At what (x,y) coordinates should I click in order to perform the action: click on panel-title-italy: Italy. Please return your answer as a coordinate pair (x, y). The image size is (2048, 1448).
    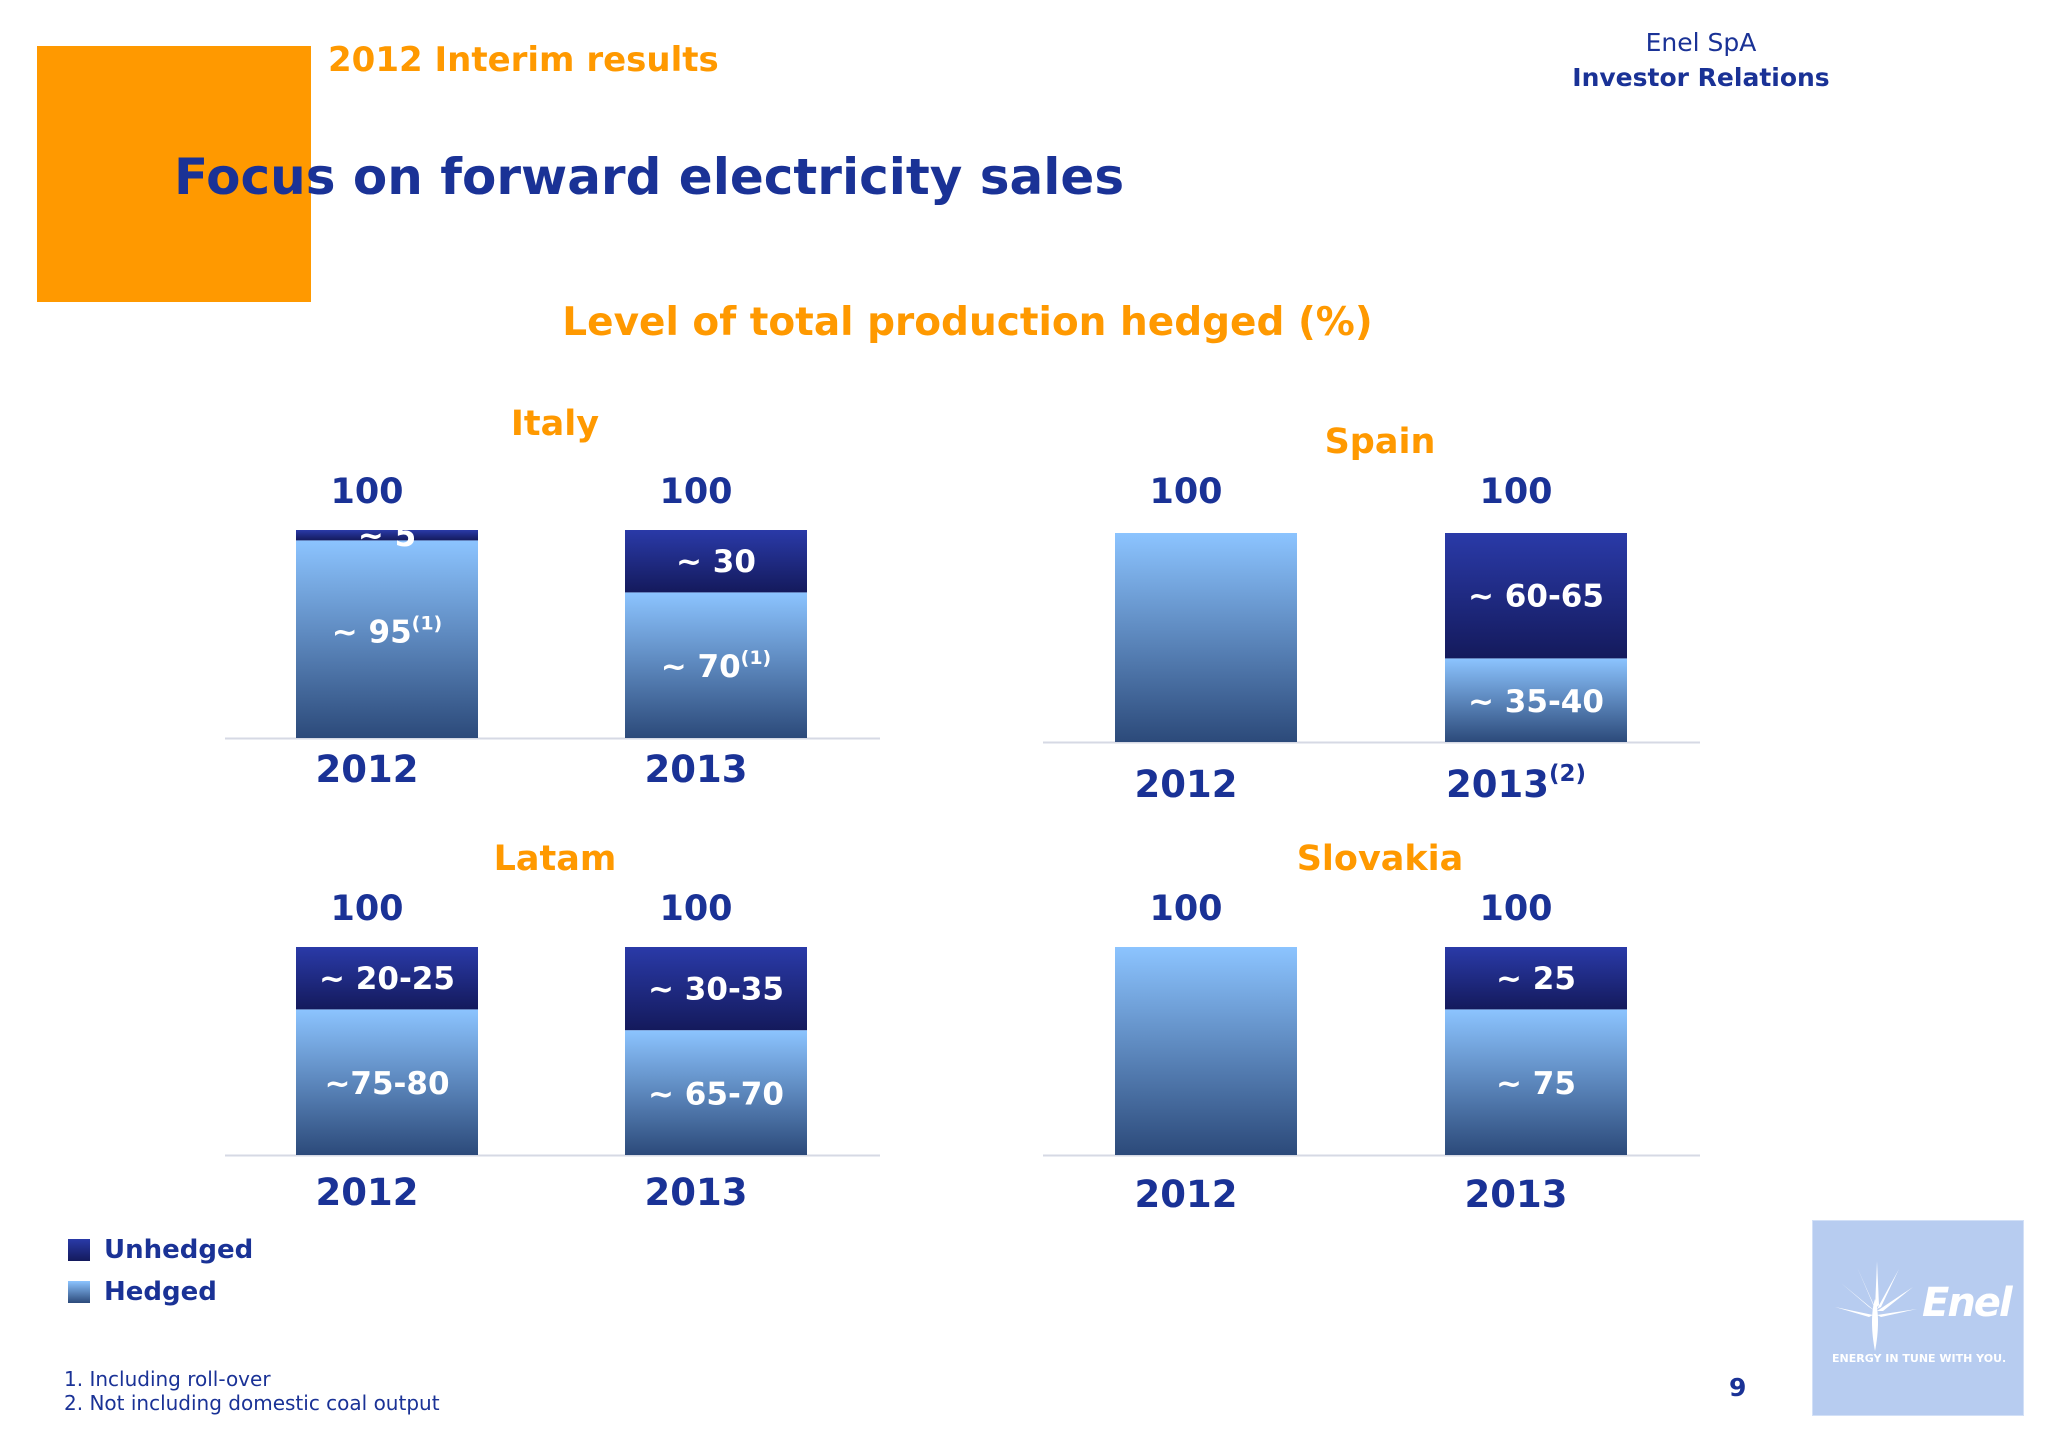
    Looking at the image, I should click on (555, 424).